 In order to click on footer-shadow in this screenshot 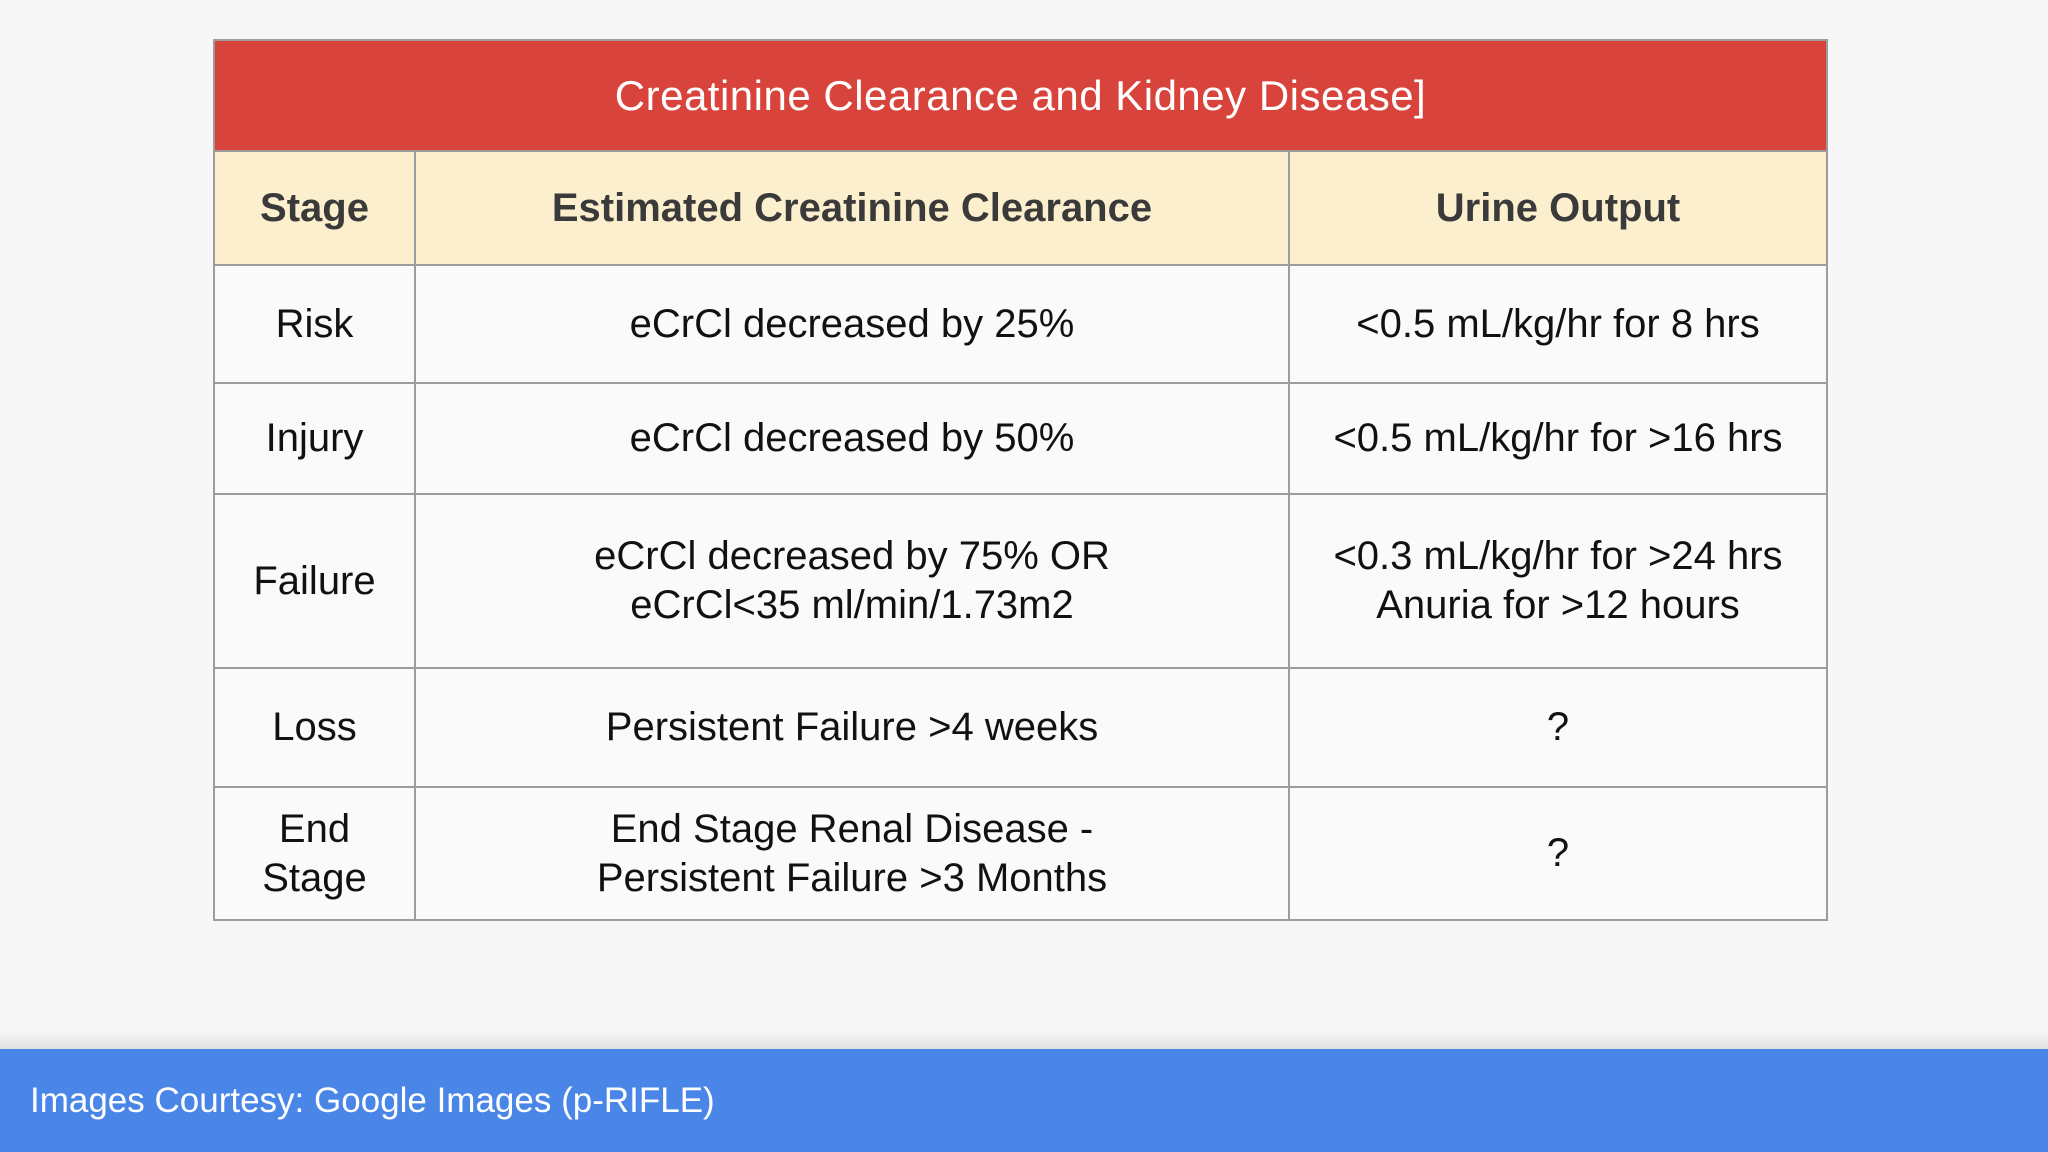, I will do `click(1024, 1040)`.